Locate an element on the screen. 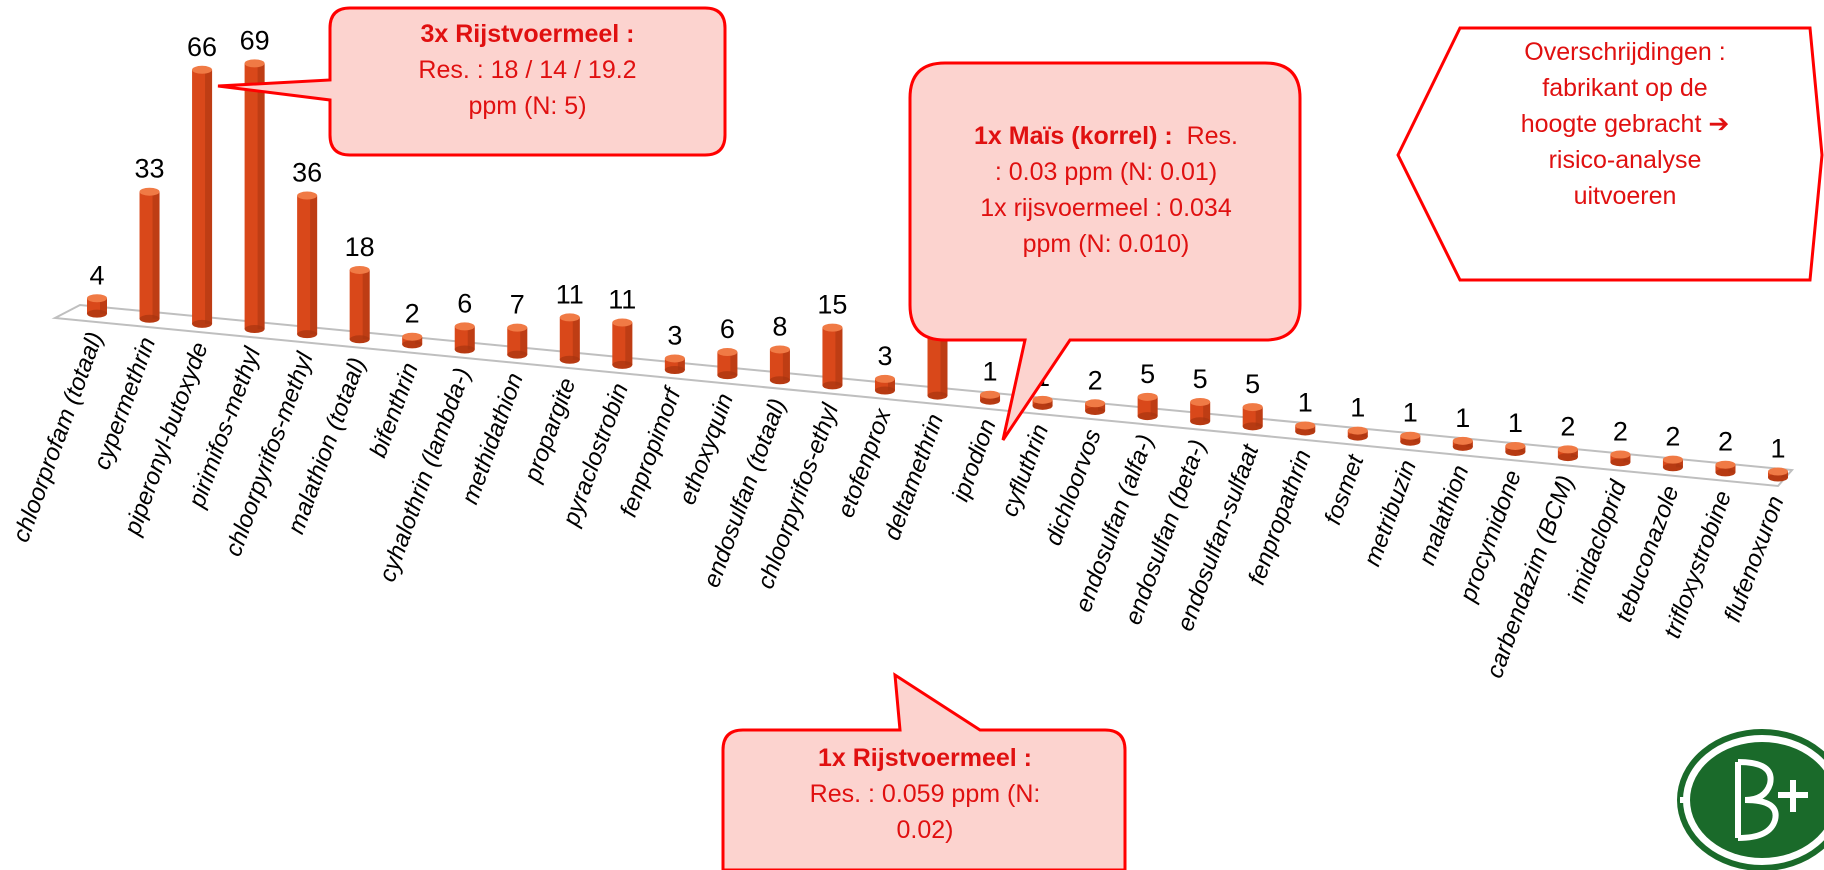  callout-title-suffix: Res. is located at coordinates (1205, 136).